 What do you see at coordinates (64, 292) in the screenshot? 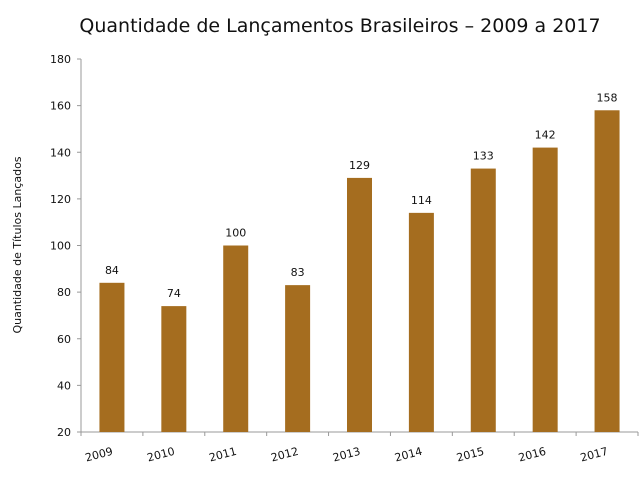
I see `y-tick-label: 80` at bounding box center [64, 292].